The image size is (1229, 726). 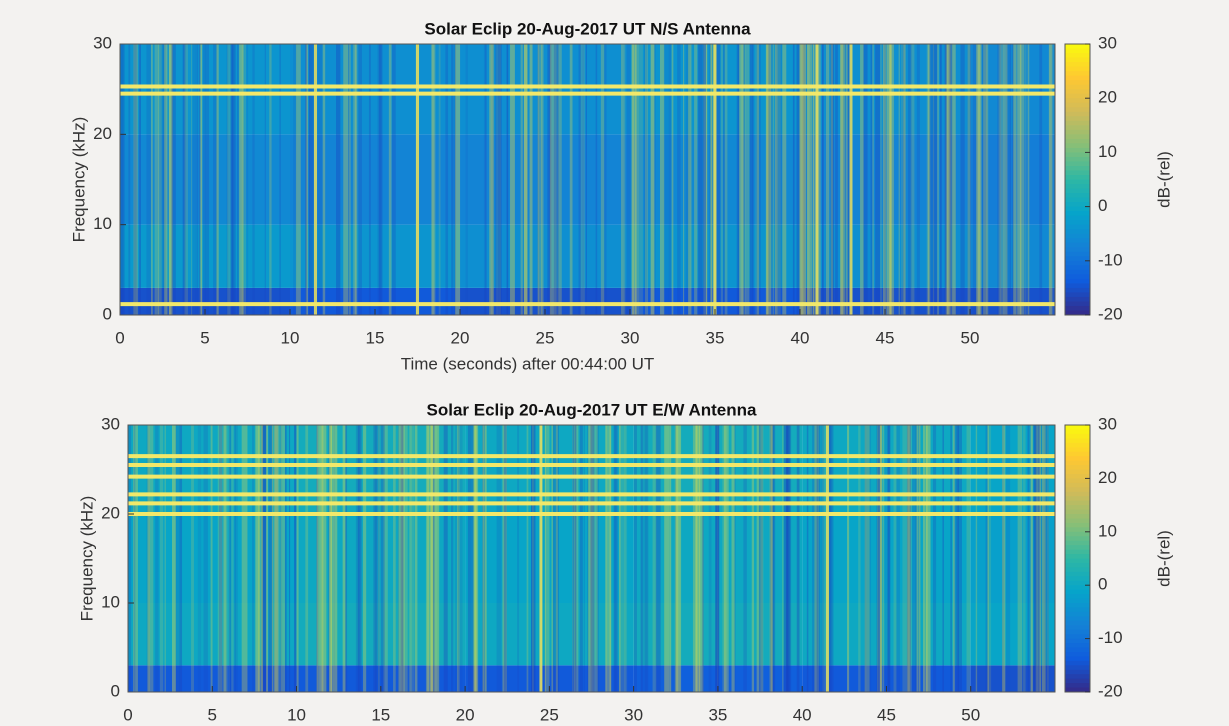 What do you see at coordinates (1163, 179) in the screenshot?
I see `colorbar-label: dB-(rel)` at bounding box center [1163, 179].